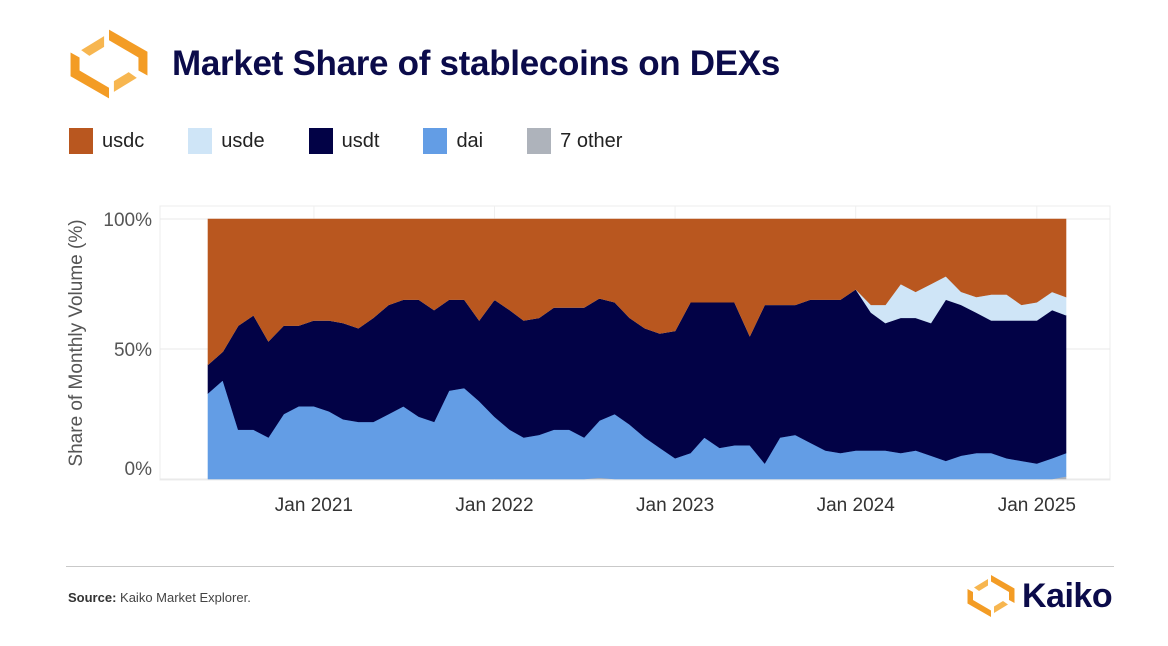 The height and width of the screenshot is (646, 1168). I want to click on x-tick-label: Jan 2024, so click(856, 505).